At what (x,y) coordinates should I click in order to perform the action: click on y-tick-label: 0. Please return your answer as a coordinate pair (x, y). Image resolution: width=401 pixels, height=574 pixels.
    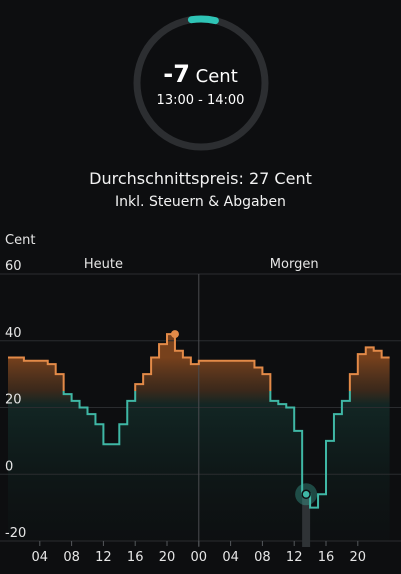
    Looking at the image, I should click on (9, 466).